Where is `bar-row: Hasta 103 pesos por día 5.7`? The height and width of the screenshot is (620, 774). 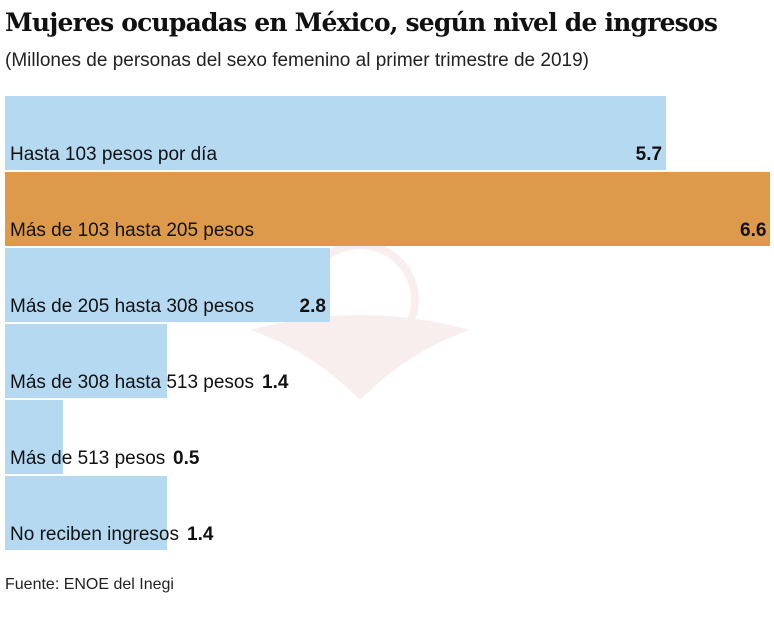 bar-row: Hasta 103 pesos por día 5.7 is located at coordinates (387, 133).